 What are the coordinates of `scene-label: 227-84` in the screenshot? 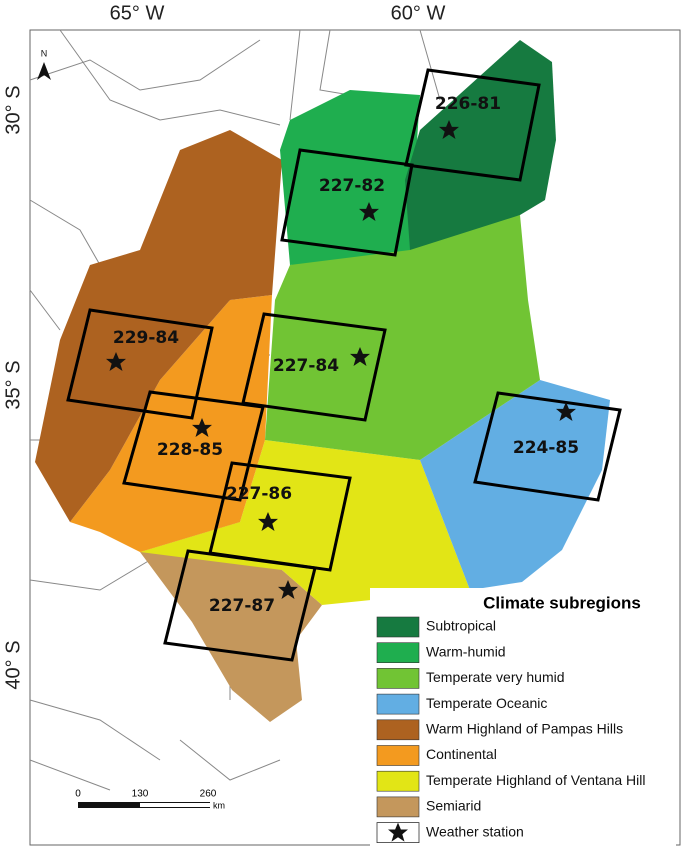 It's located at (306, 366).